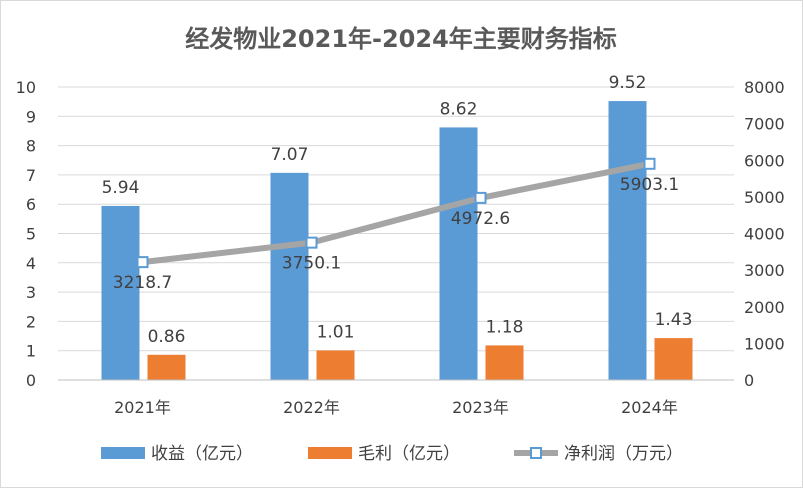 Image resolution: width=803 pixels, height=492 pixels. I want to click on x-axis-tick-label: 2024年, so click(649, 407).